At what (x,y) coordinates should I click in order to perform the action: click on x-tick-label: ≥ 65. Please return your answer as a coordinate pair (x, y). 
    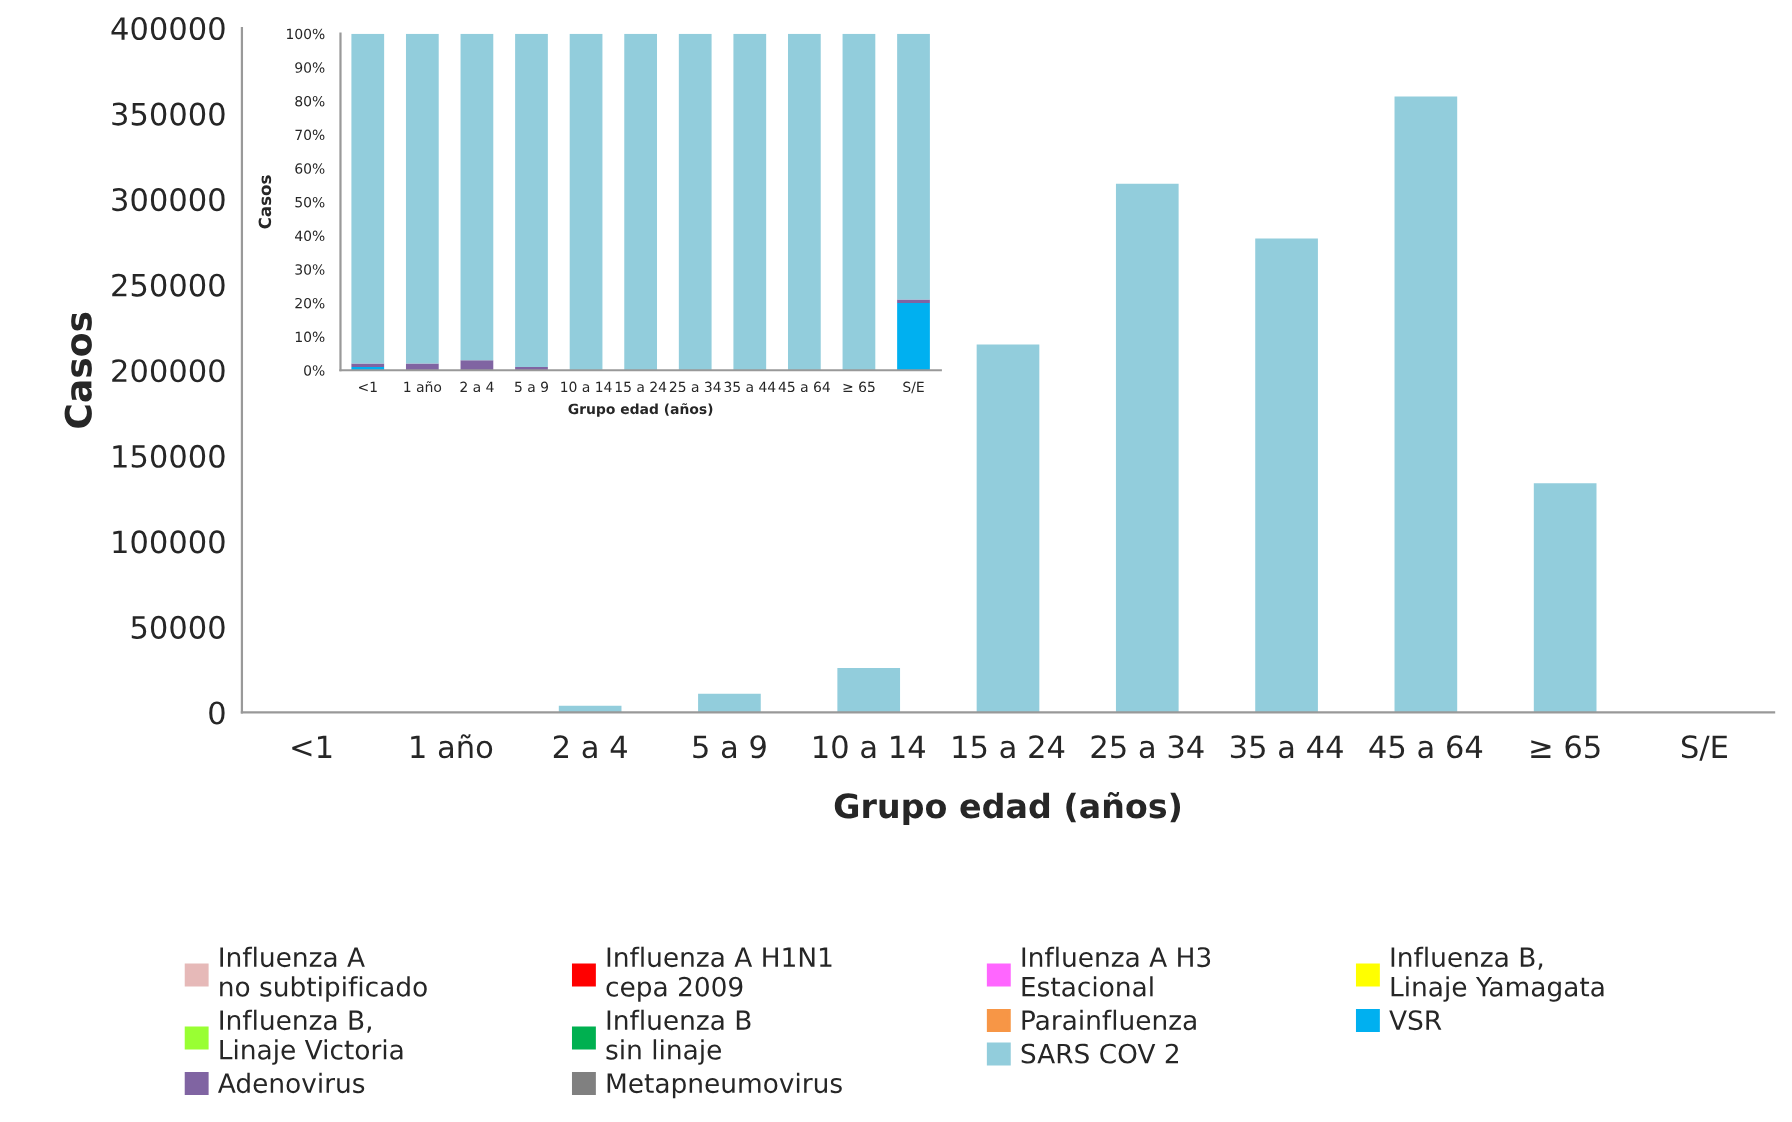
    Looking at the image, I should click on (1565, 747).